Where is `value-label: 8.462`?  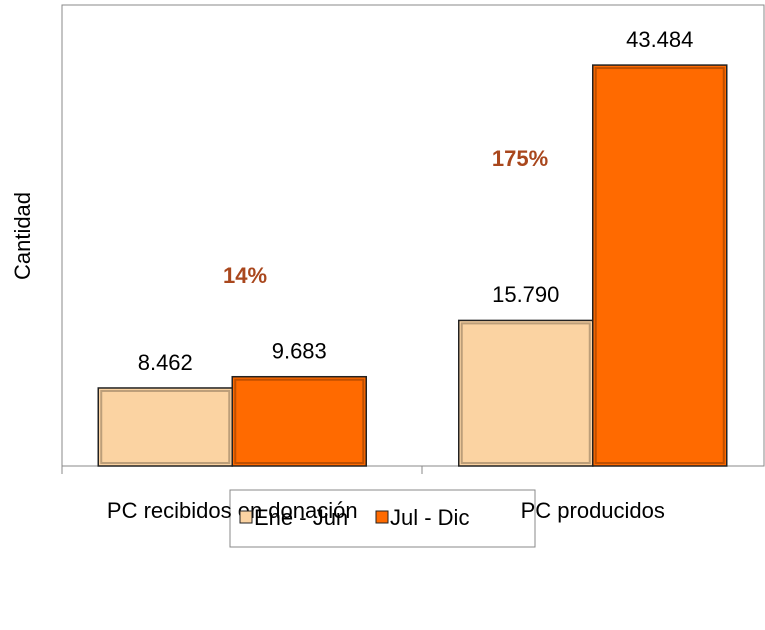 value-label: 8.462 is located at coordinates (165, 362).